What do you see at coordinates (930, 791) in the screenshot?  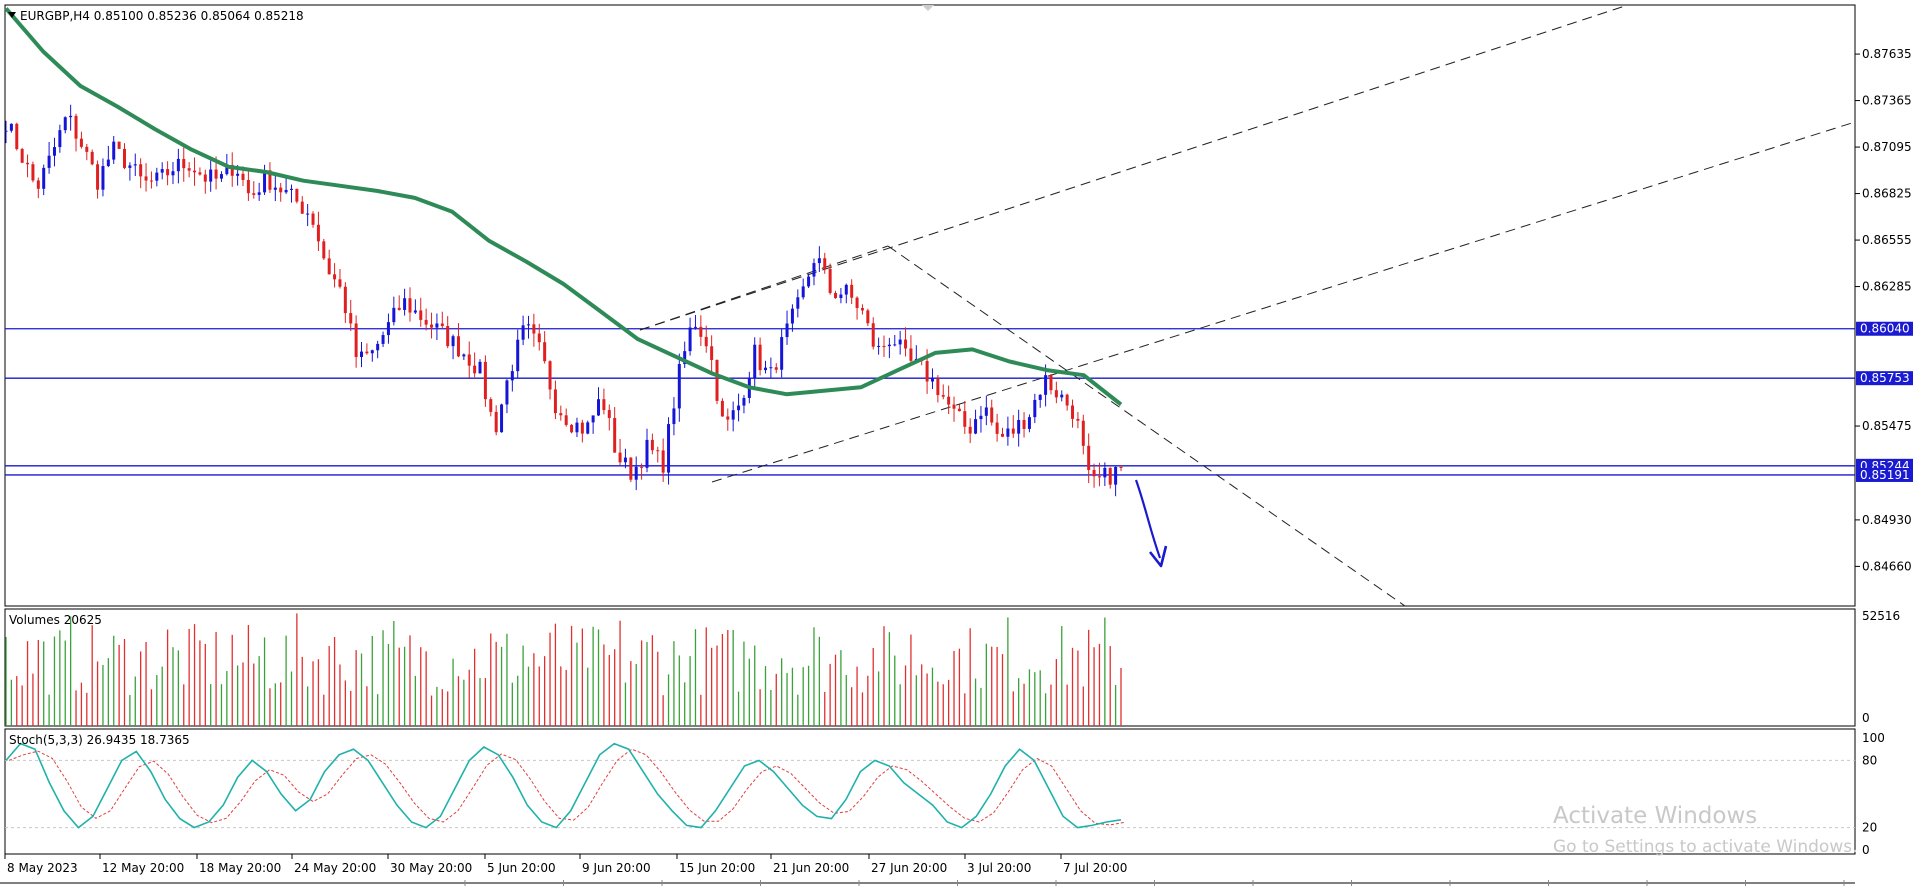 I see `stochastic-pane` at bounding box center [930, 791].